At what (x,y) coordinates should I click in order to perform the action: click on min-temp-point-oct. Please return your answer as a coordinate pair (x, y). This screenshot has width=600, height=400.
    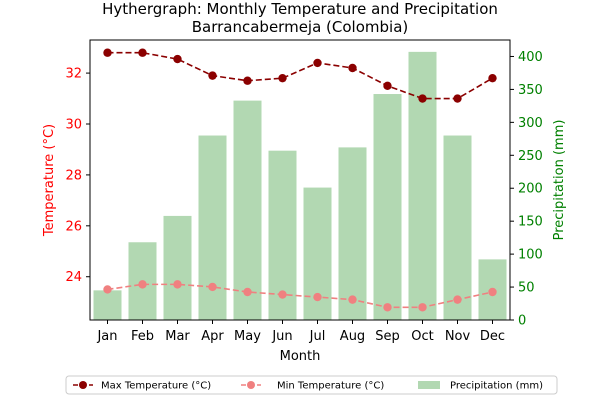
    Looking at the image, I should click on (422, 307).